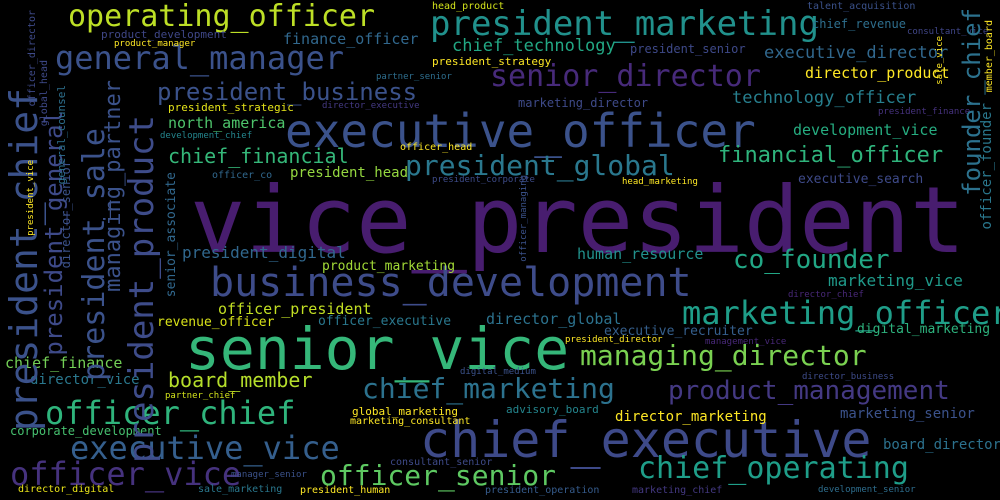  What do you see at coordinates (410, 421) in the screenshot?
I see `cloud-word: marketing_consultant` at bounding box center [410, 421].